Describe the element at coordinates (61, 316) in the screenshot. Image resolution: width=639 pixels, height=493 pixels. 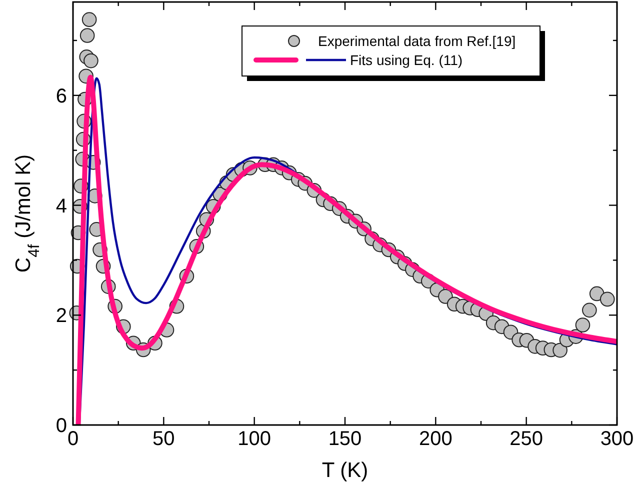
I see `y-tick-label: 2` at that location.